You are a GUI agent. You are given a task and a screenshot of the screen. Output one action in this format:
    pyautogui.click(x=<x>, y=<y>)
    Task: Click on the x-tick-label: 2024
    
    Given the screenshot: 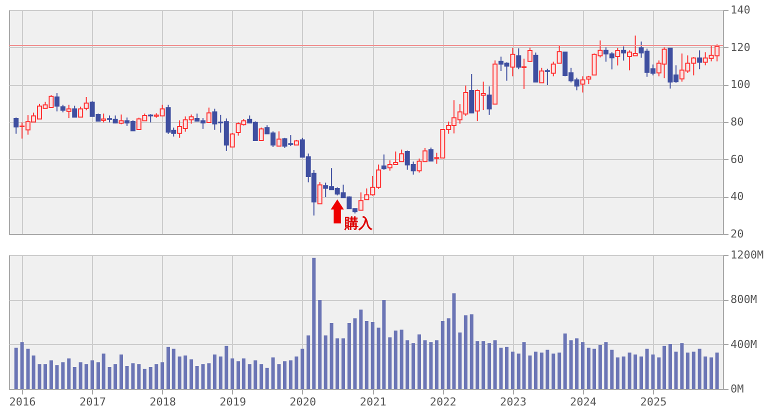 What is the action you would take?
    pyautogui.click(x=583, y=401)
    